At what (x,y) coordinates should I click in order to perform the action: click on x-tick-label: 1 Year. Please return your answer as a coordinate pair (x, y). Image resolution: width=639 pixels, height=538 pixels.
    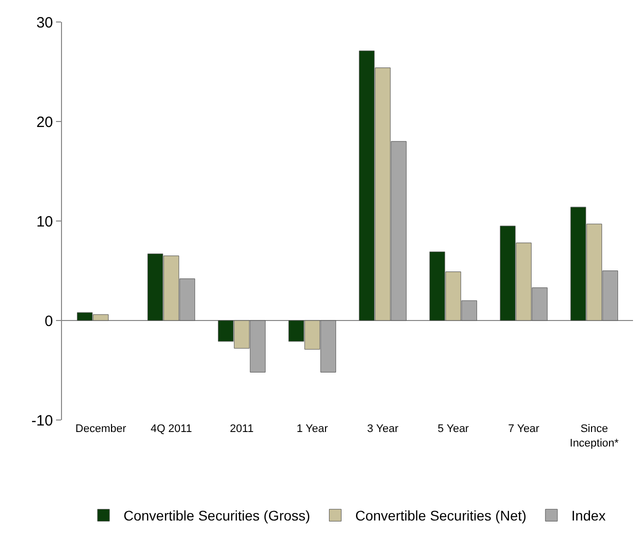
    Looking at the image, I should click on (312, 429).